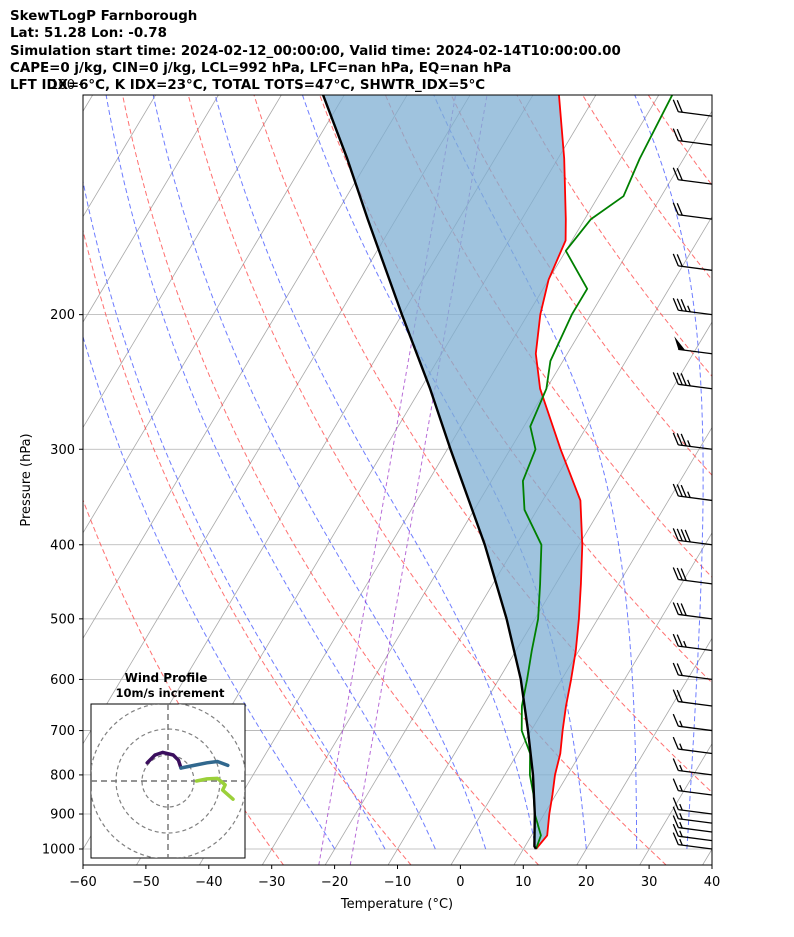 The image size is (794, 937). What do you see at coordinates (190, 775) in the screenshot?
I see `hodograph-traces` at bounding box center [190, 775].